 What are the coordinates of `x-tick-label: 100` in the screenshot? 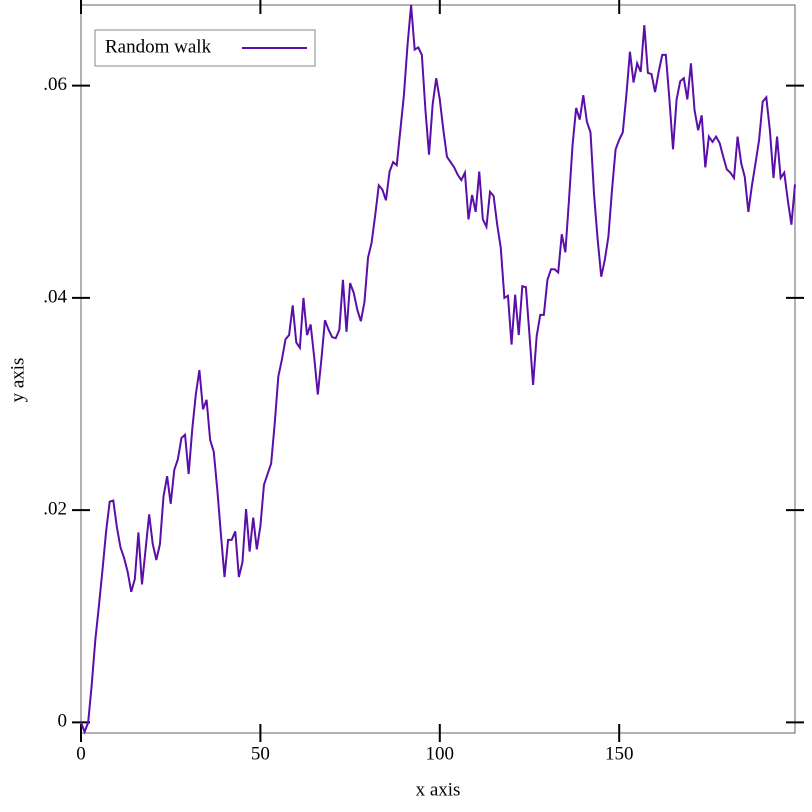 It's located at (440, 753).